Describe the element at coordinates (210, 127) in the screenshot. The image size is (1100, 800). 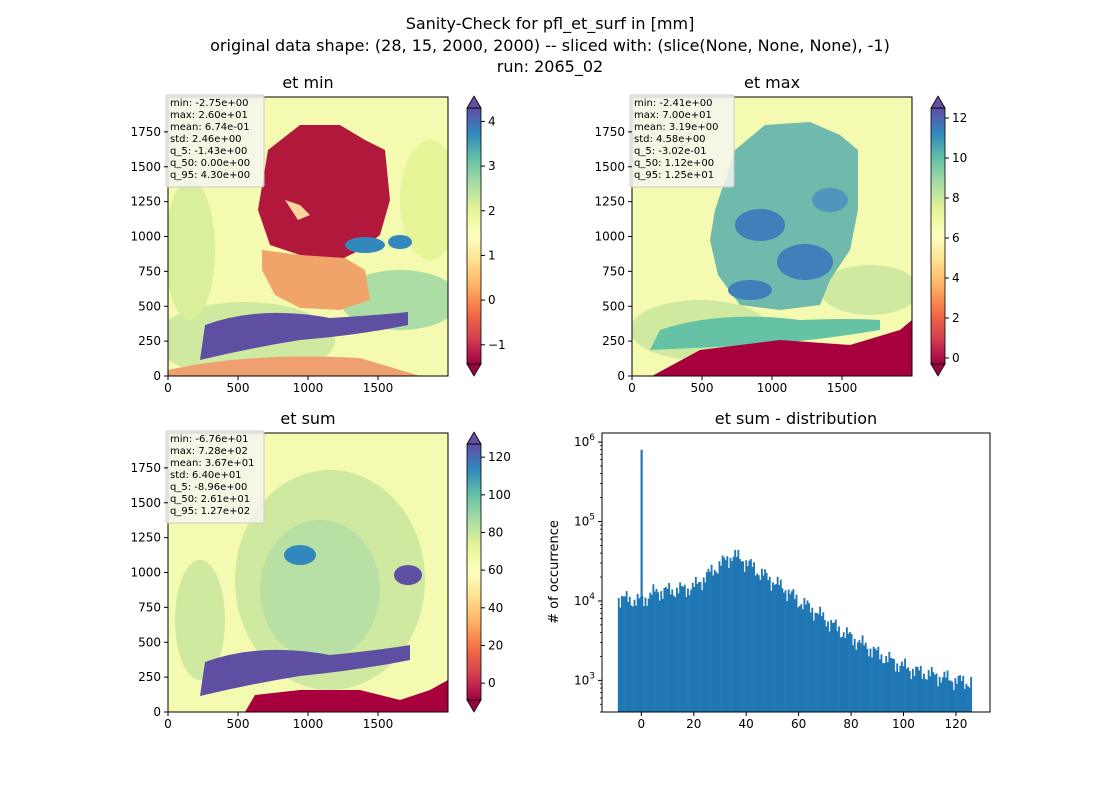
I see `stat-mean: mean: 6.74e-01` at that location.